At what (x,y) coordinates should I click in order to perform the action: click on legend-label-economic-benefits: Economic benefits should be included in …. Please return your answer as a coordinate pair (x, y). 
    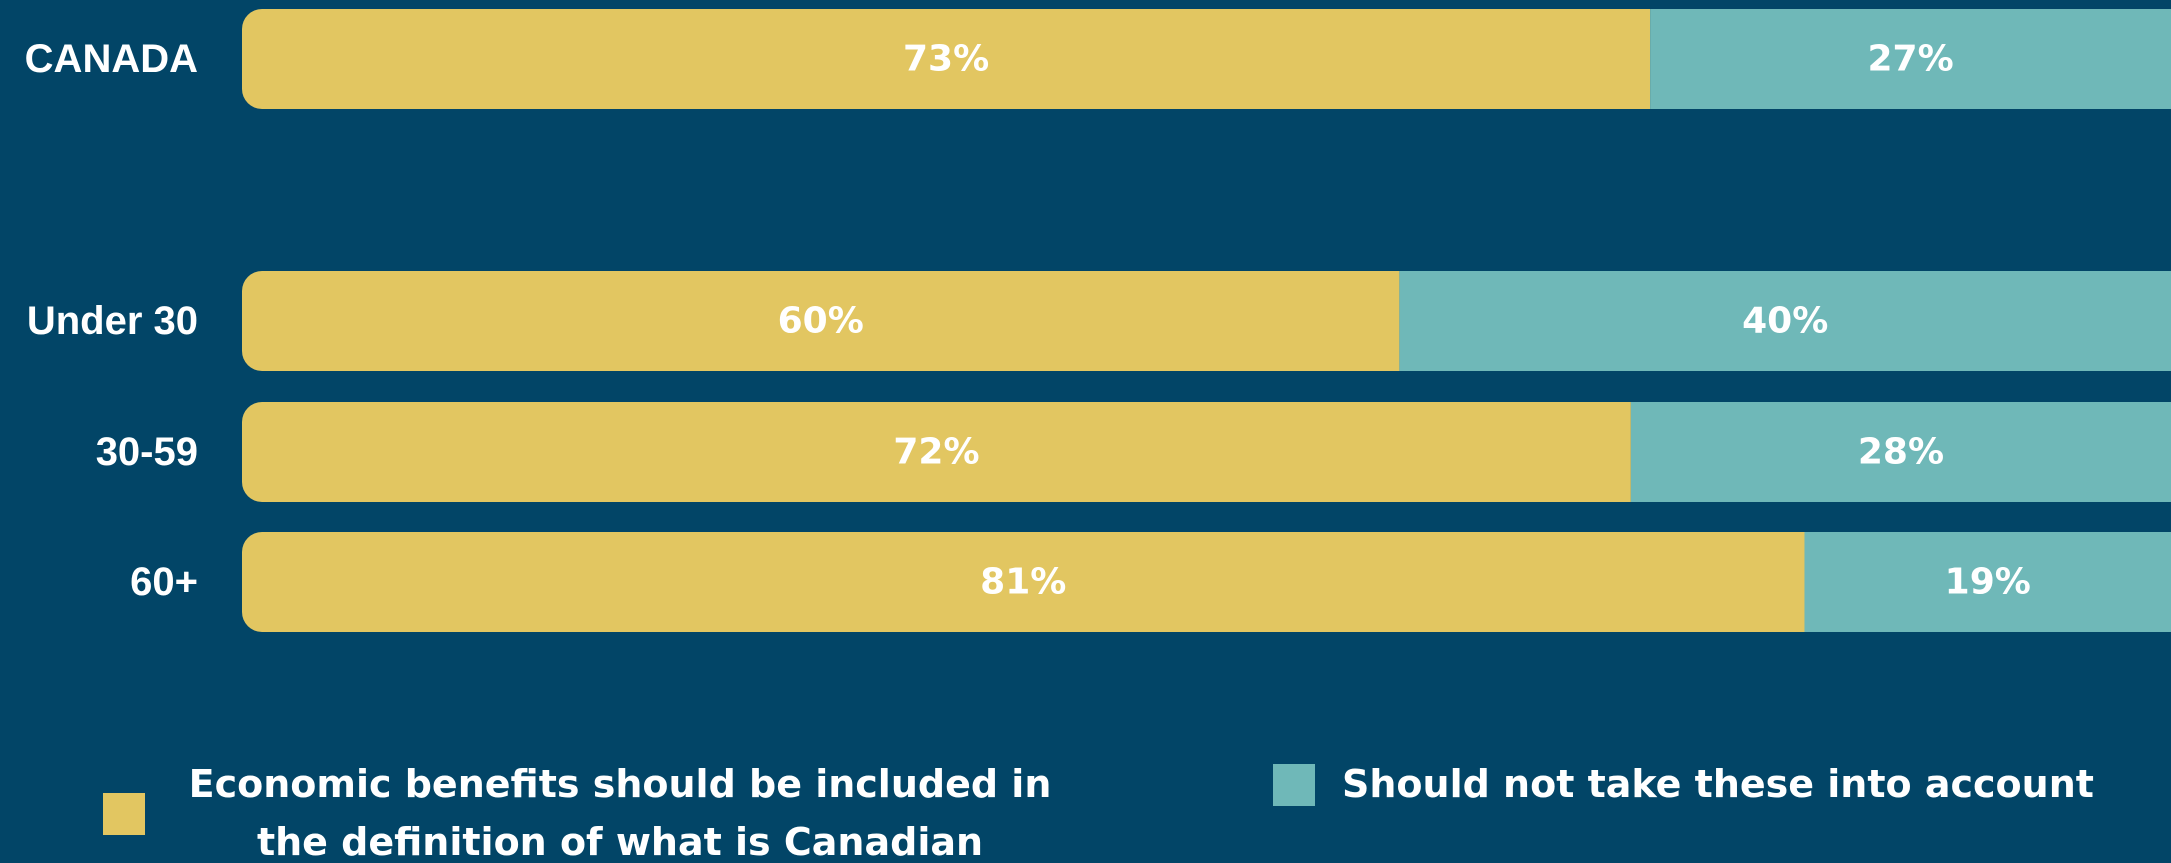
    Looking at the image, I should click on (620, 812).